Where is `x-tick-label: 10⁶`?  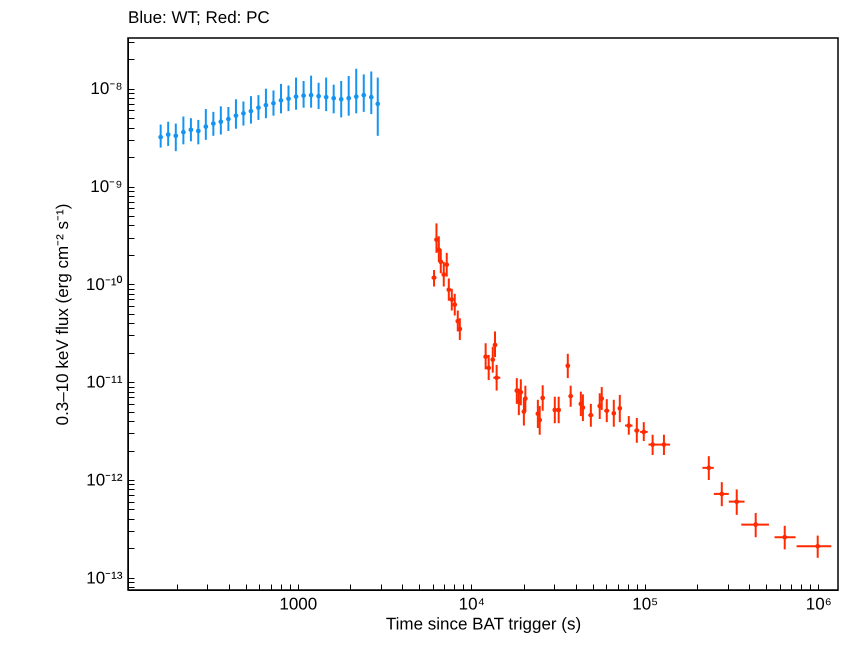
x-tick-label: 10⁶ is located at coordinates (819, 604).